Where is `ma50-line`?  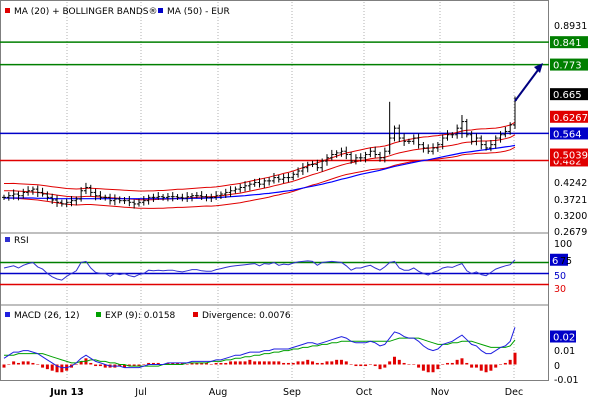
ma50-line is located at coordinates (260, 172).